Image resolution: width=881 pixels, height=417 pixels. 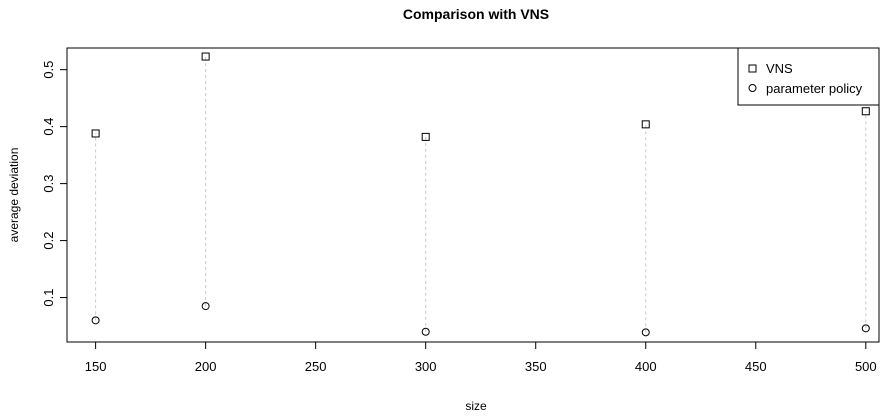 What do you see at coordinates (779, 68) in the screenshot?
I see `legend-label-vns: VNS` at bounding box center [779, 68].